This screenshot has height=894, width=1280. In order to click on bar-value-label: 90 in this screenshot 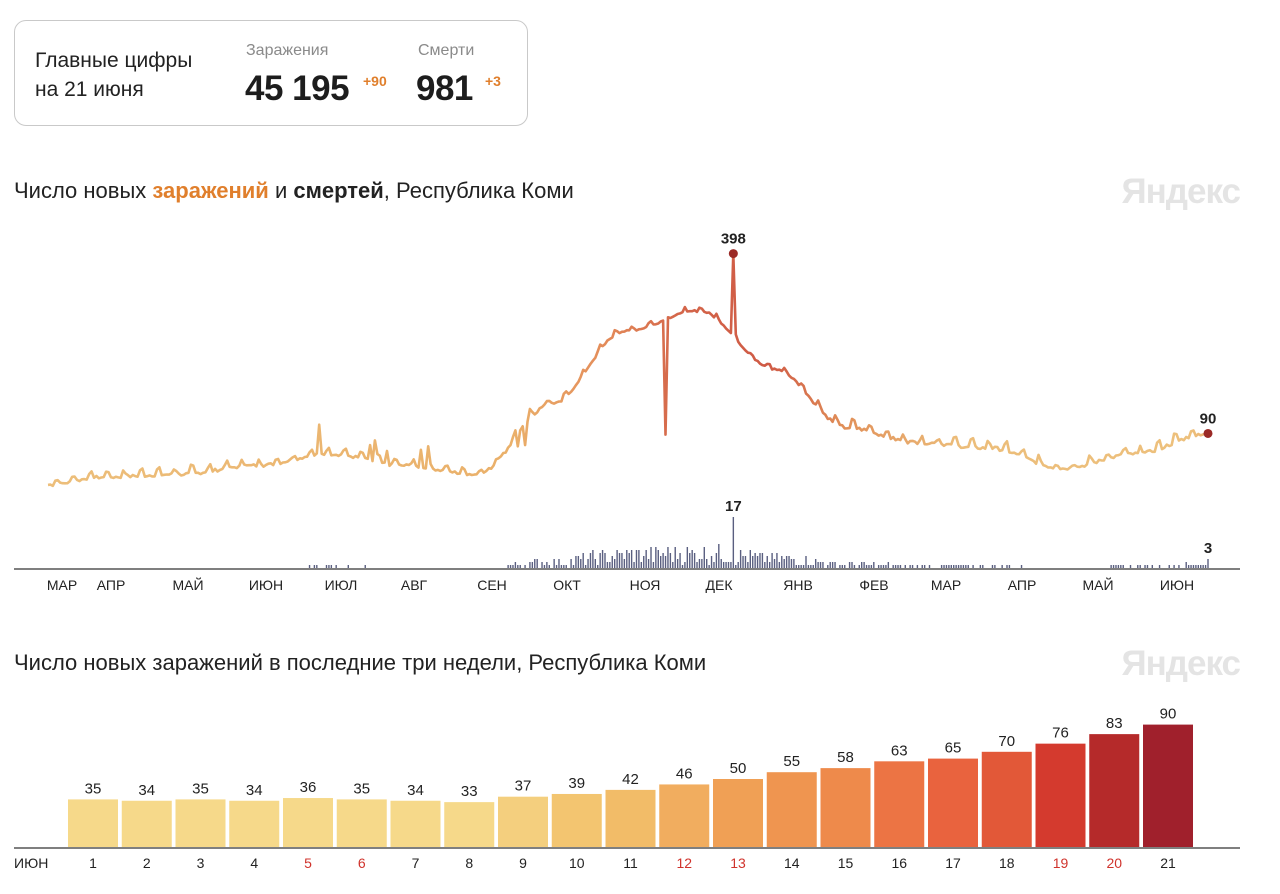, I will do `click(1168, 714)`.